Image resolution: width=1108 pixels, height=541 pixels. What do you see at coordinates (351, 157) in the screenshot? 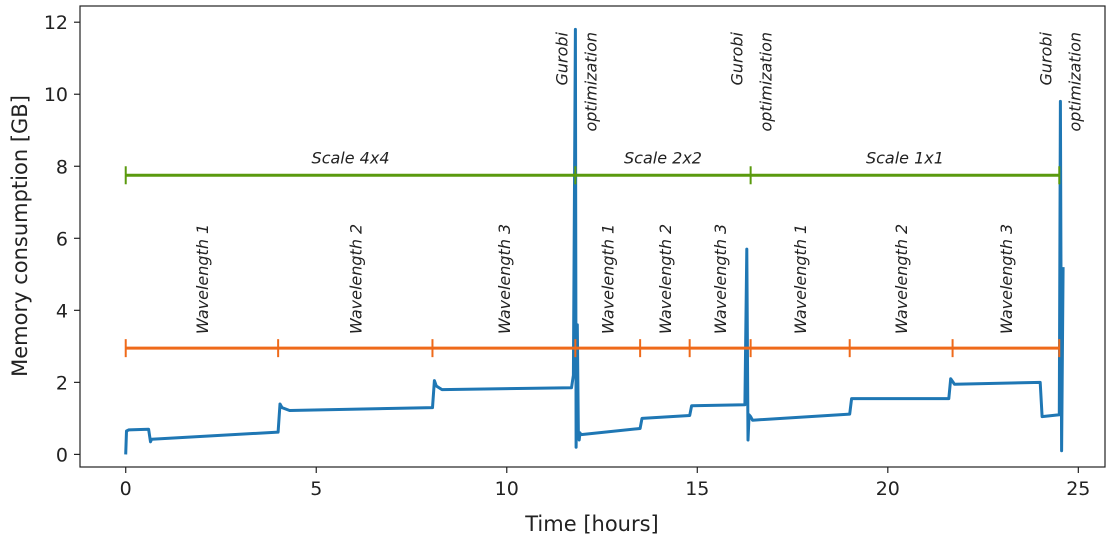
I see `scale-label: Scale 4x4` at bounding box center [351, 157].